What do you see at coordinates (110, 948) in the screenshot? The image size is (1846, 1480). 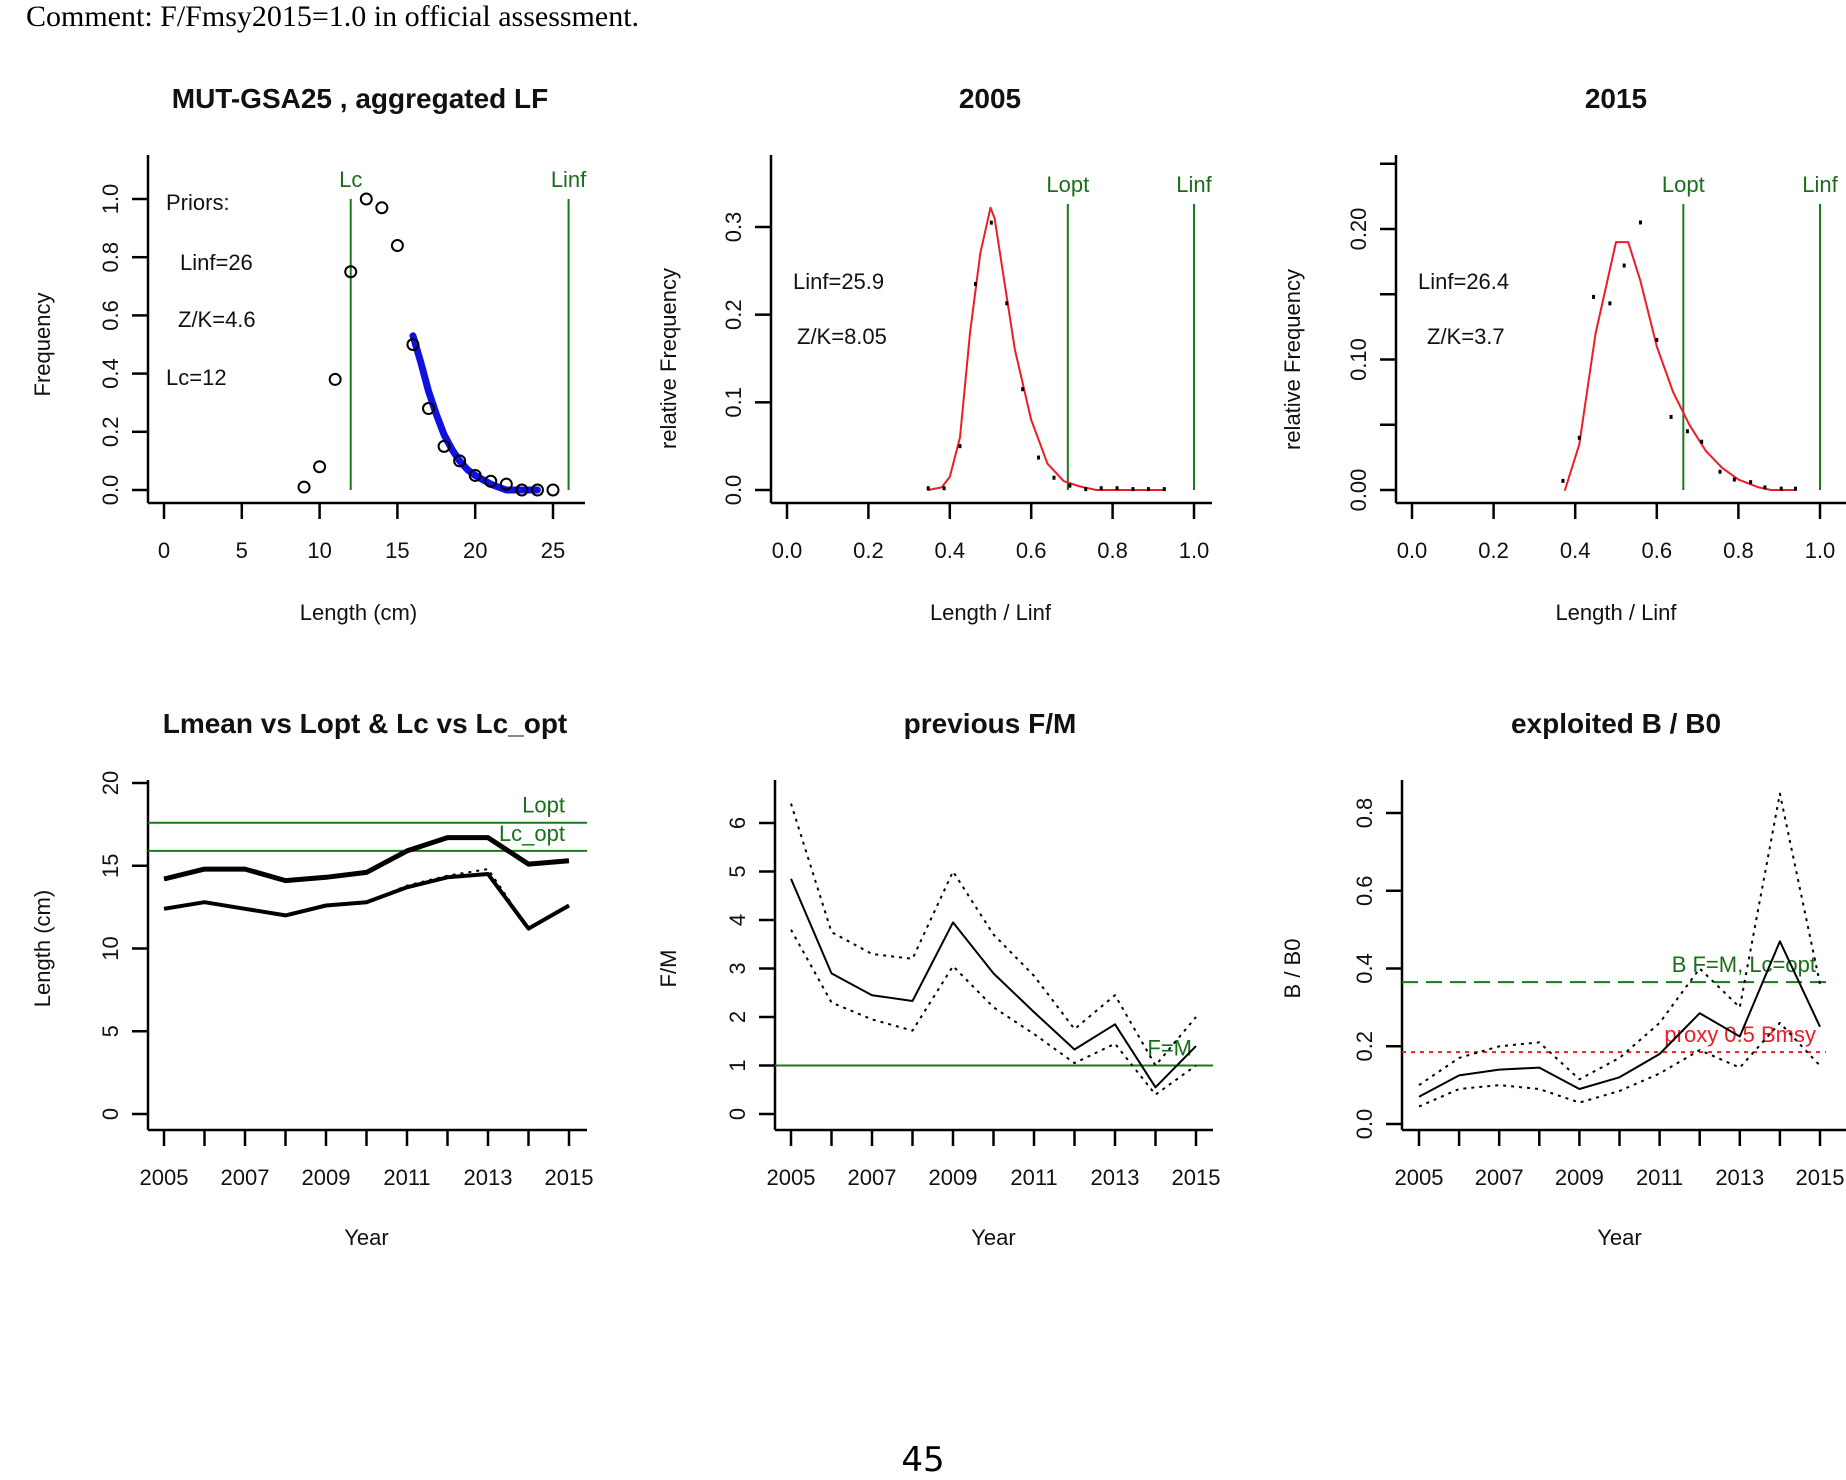 I see `y-tick-label: 10` at bounding box center [110, 948].